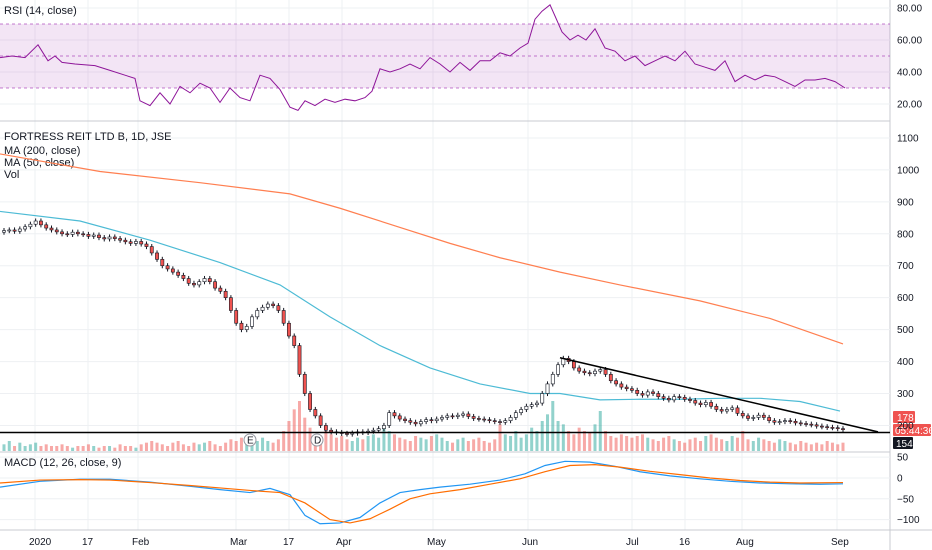 This screenshot has height=550, width=932. What do you see at coordinates (905, 266) in the screenshot?
I see `price-tick-label: 700` at bounding box center [905, 266].